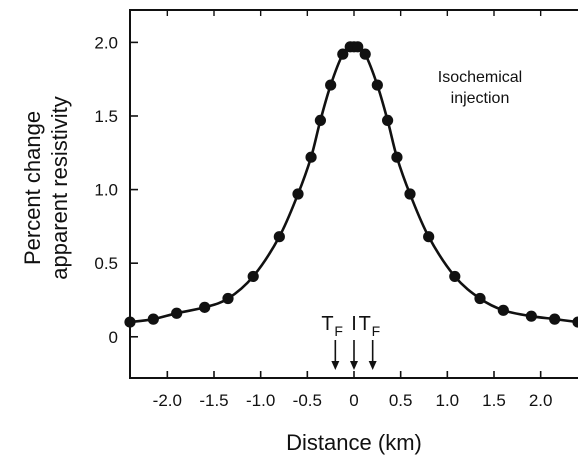 The width and height of the screenshot is (578, 465). Describe the element at coordinates (541, 400) in the screenshot. I see `x-tick-label: 2.0` at that location.